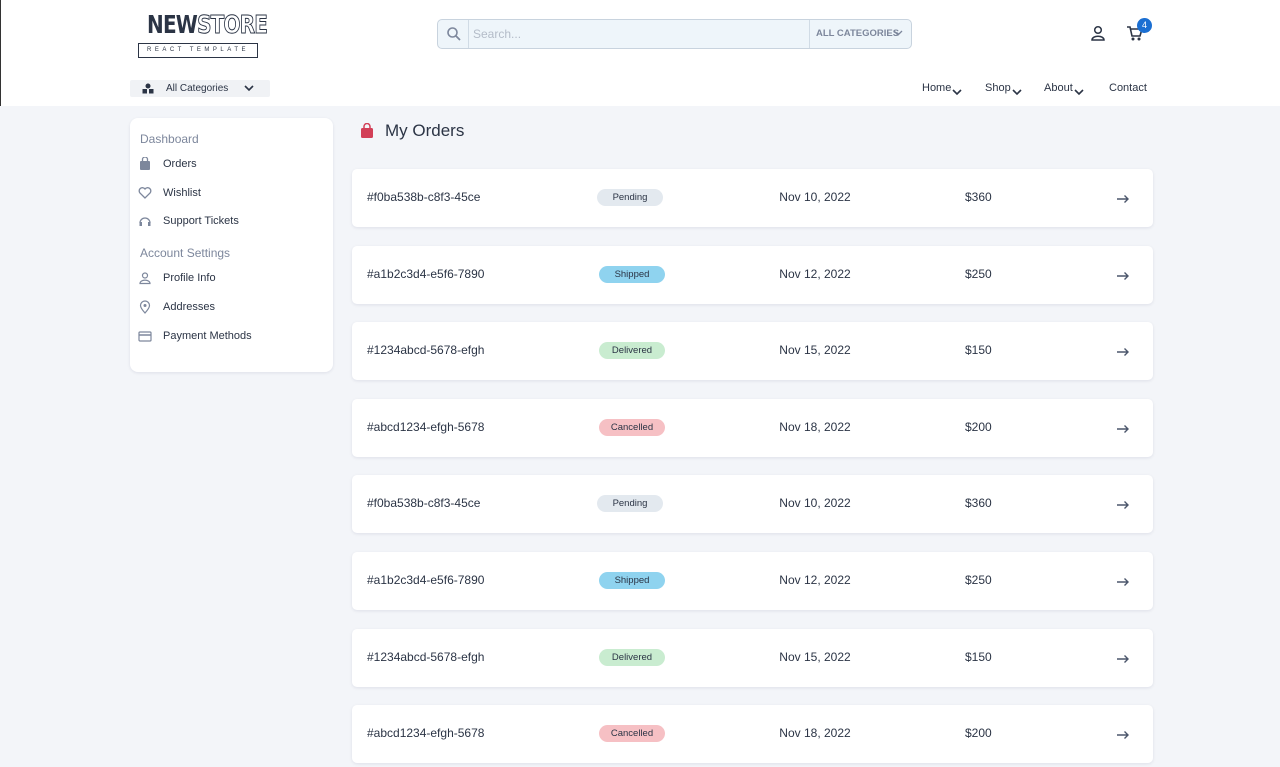 This screenshot has height=767, width=1280. What do you see at coordinates (189, 278) in the screenshot?
I see `sidebar-link: Profile Info` at bounding box center [189, 278].